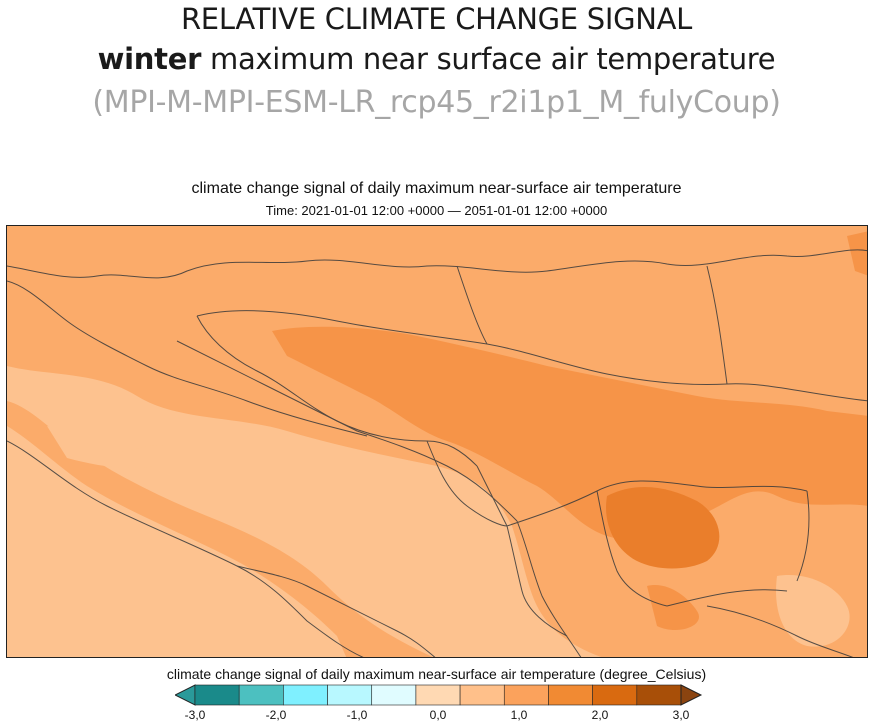 This screenshot has width=873, height=723. Describe the element at coordinates (663, 527) in the screenshot. I see `map-hot-spot` at that location.